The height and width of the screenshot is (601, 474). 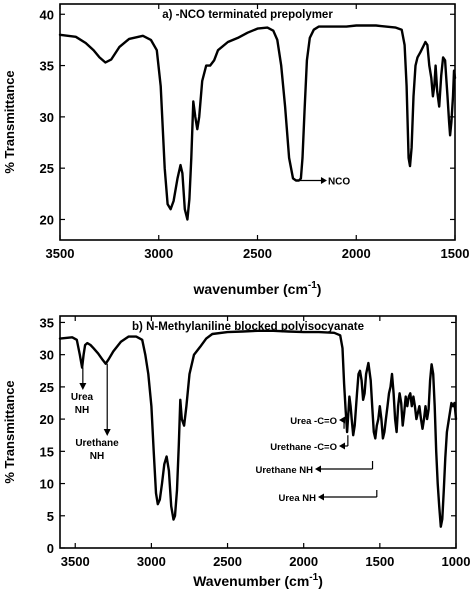 What do you see at coordinates (50, 516) in the screenshot?
I see `y-tick-label: 5` at bounding box center [50, 516].